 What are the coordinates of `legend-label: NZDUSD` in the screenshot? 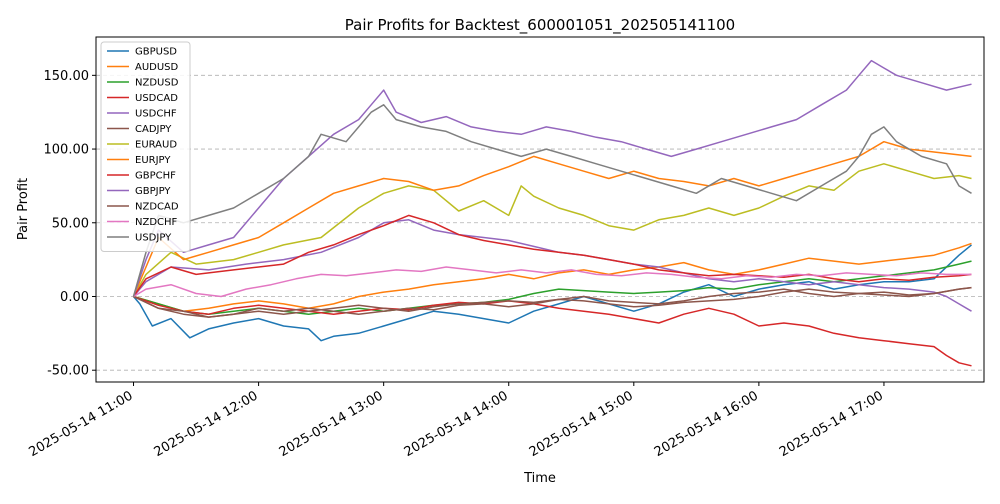 It's located at (157, 83).